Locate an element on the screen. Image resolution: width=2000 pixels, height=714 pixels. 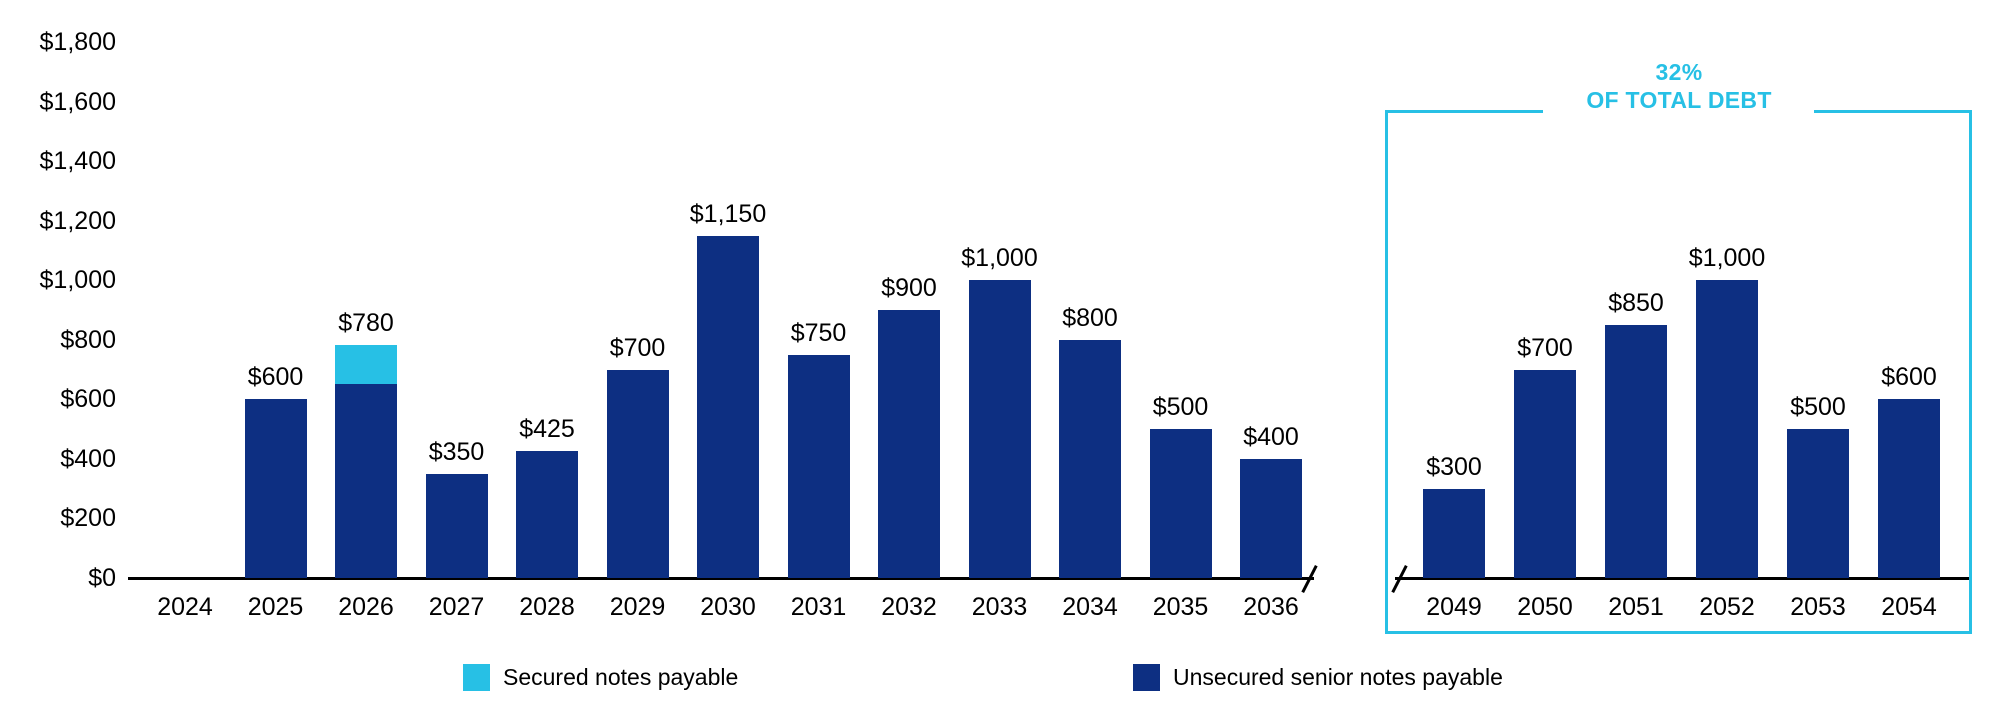
bar-value-label: $350 is located at coordinates (456, 452).